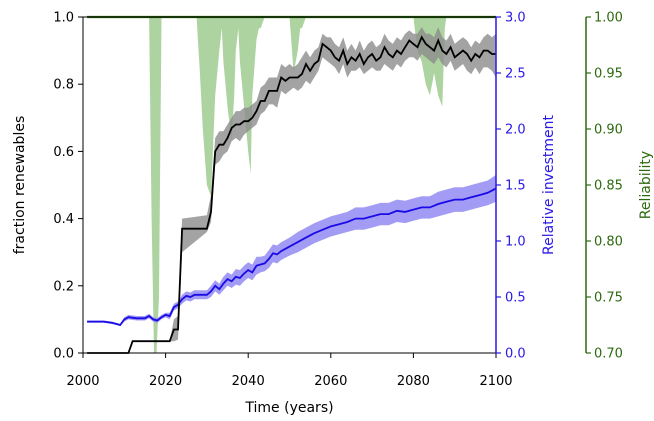  Describe the element at coordinates (608, 298) in the screenshot. I see `reliability-tick-label: 0.75` at that location.